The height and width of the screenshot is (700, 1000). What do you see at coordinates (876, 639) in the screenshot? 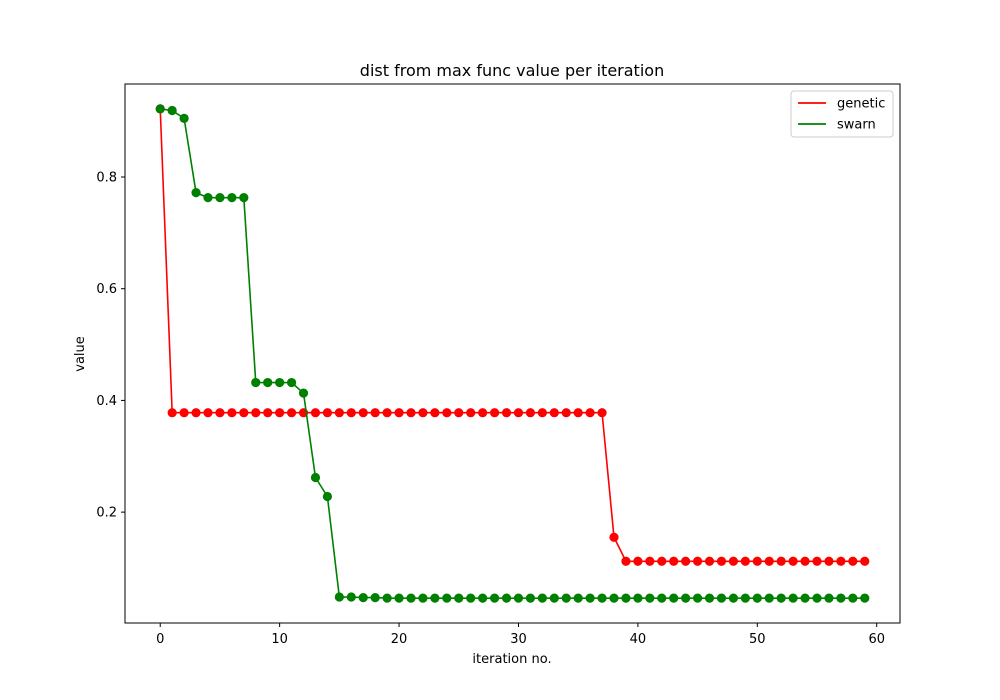
I see `x-tick-label: 60` at bounding box center [876, 639].